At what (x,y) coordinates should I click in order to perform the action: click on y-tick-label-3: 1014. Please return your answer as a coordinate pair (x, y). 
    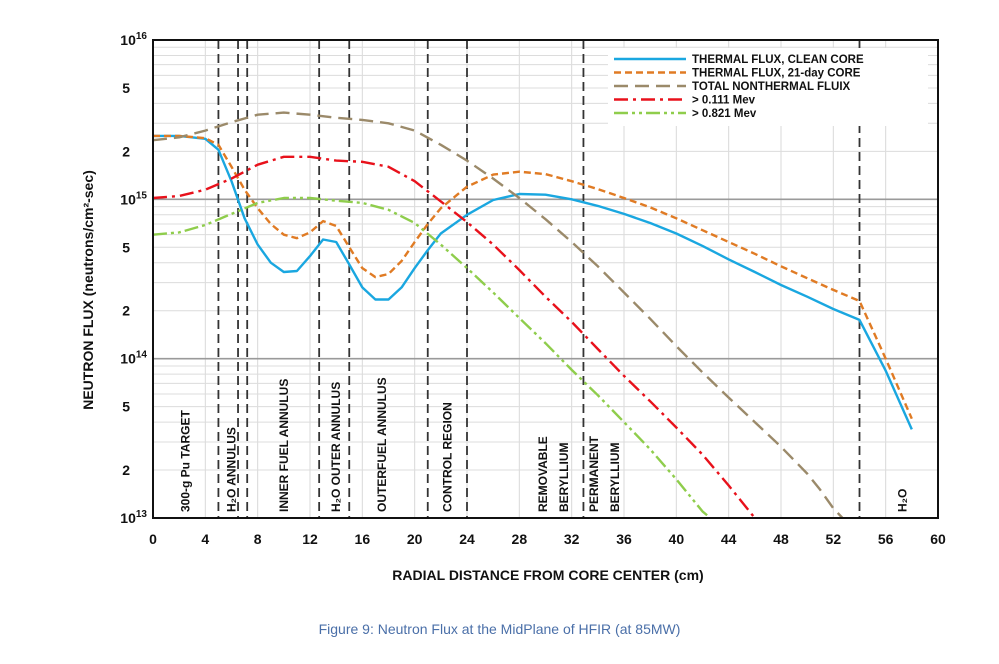
    Looking at the image, I should click on (133, 358).